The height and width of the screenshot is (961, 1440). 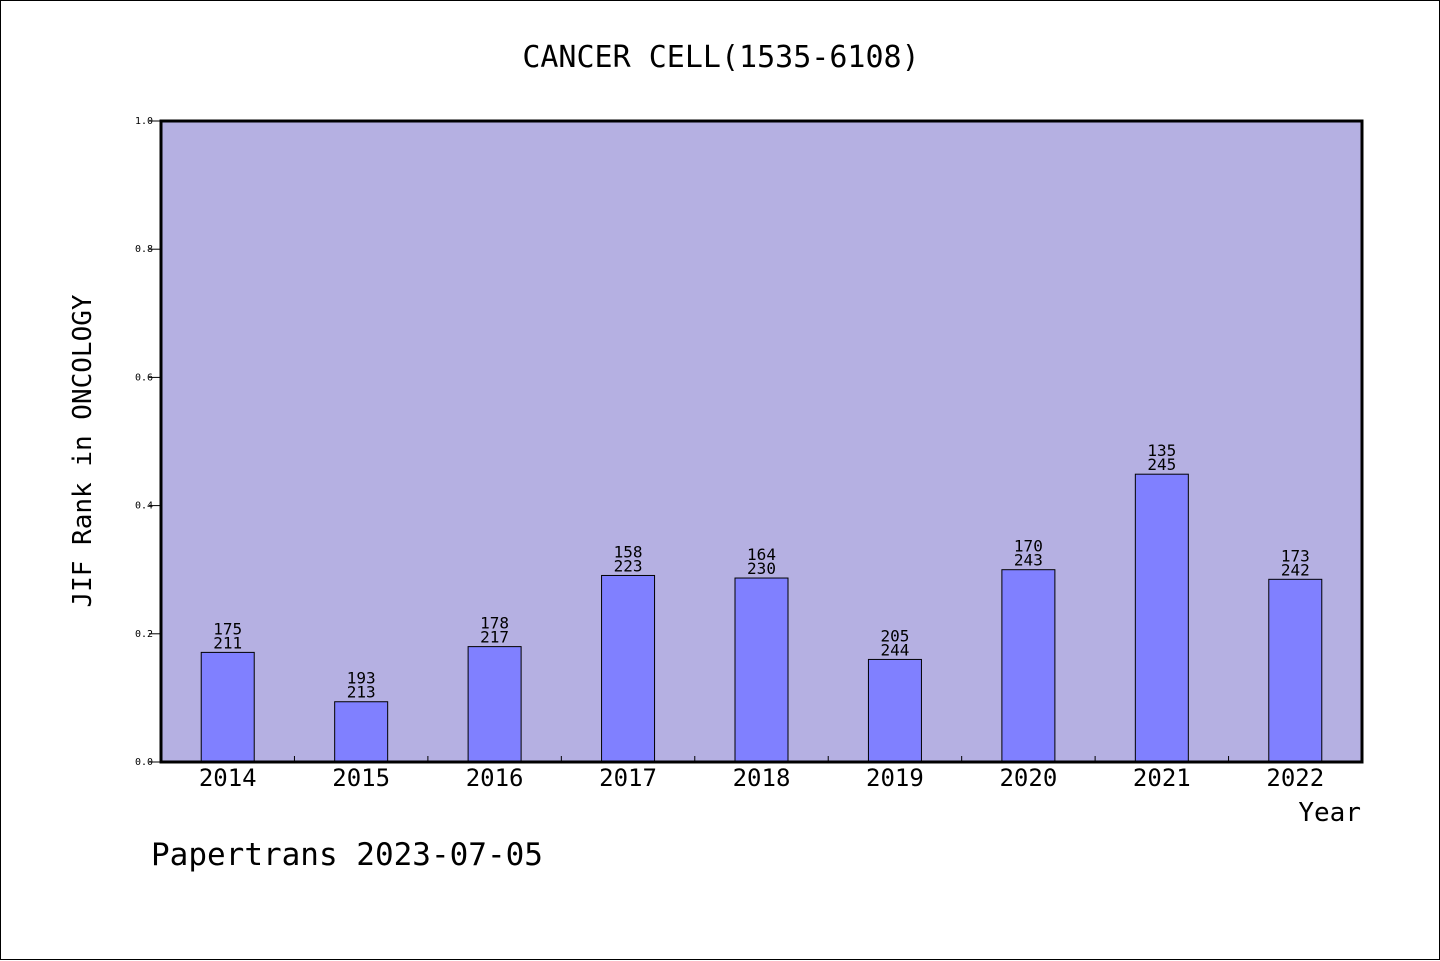 What do you see at coordinates (83, 450) in the screenshot?
I see `y-axis-title: JIF Rank in ONCOLOGY` at bounding box center [83, 450].